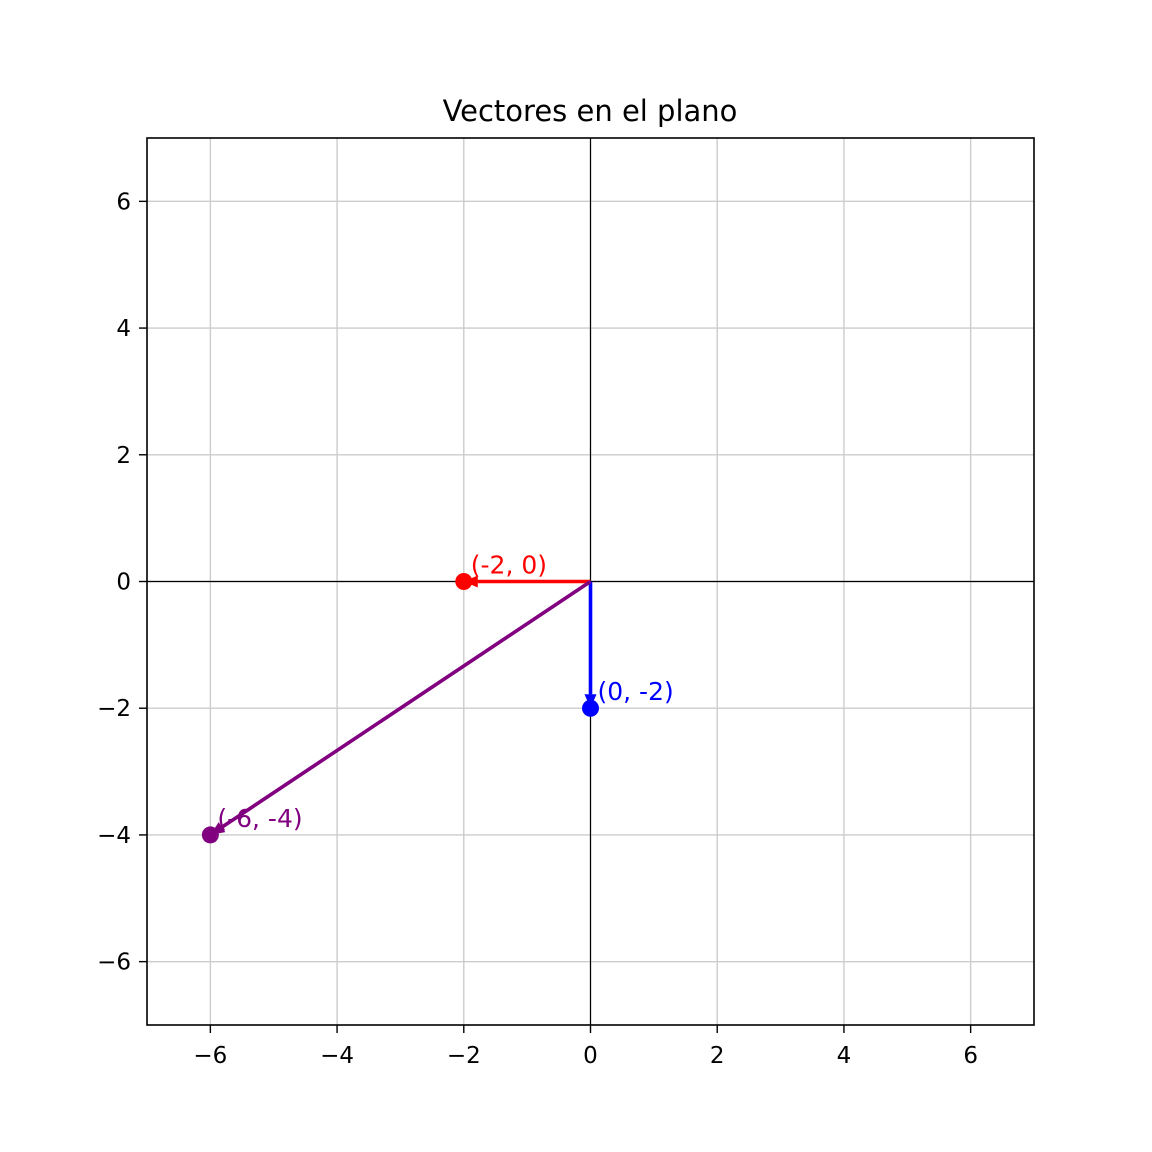 The image size is (1152, 1152). What do you see at coordinates (844, 1056) in the screenshot?
I see `x-tick-label: 4` at bounding box center [844, 1056].